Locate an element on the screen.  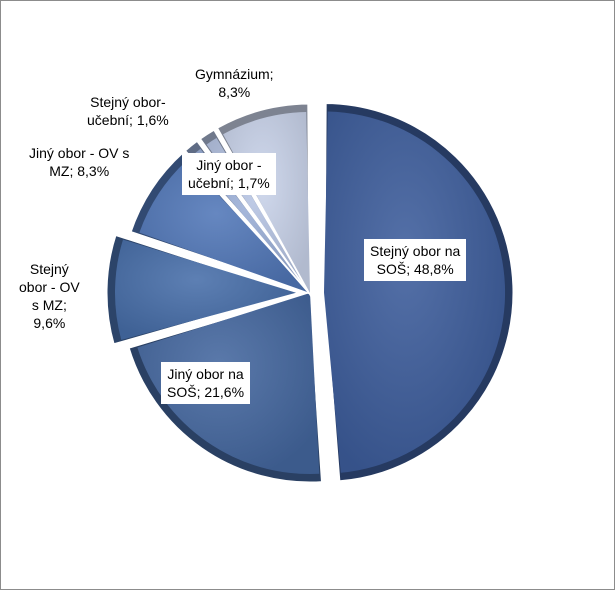
slice-label-stejny-obor-ov-s-mz: Stejný obor - OV s MZ; 9,6% is located at coordinates (49, 296).